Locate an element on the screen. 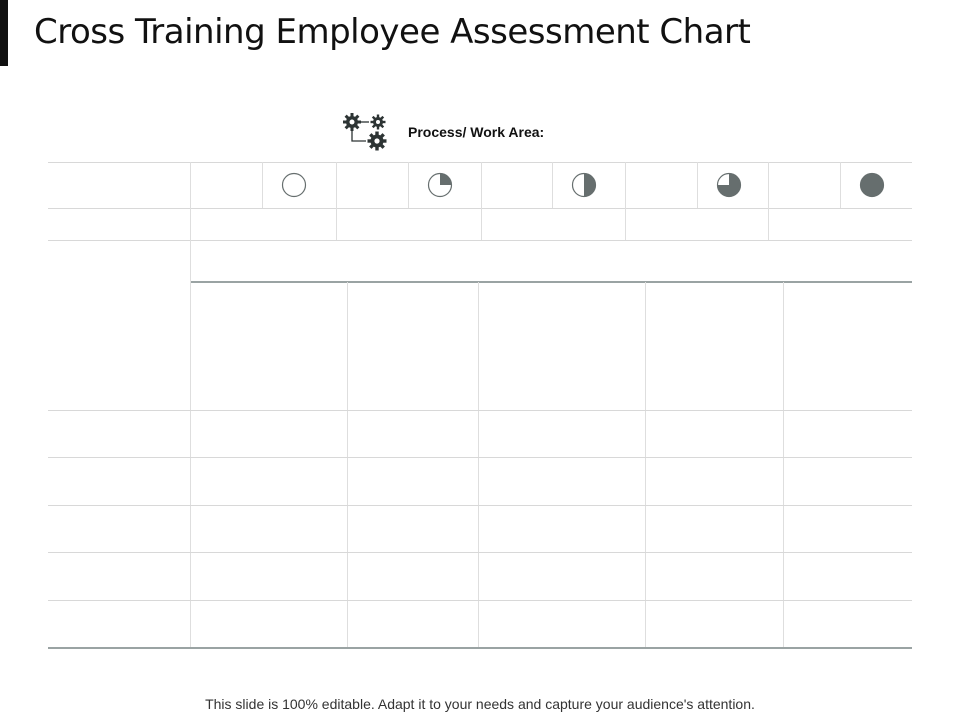 This screenshot has width=960, height=720. process-work-area: Process/ Work Area: is located at coordinates (470, 132).